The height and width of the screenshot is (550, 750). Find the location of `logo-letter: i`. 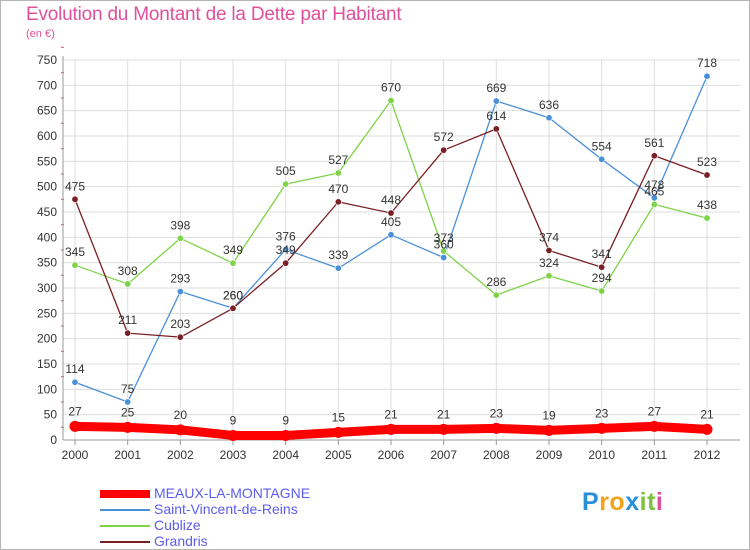

logo-letter: i is located at coordinates (643, 502).